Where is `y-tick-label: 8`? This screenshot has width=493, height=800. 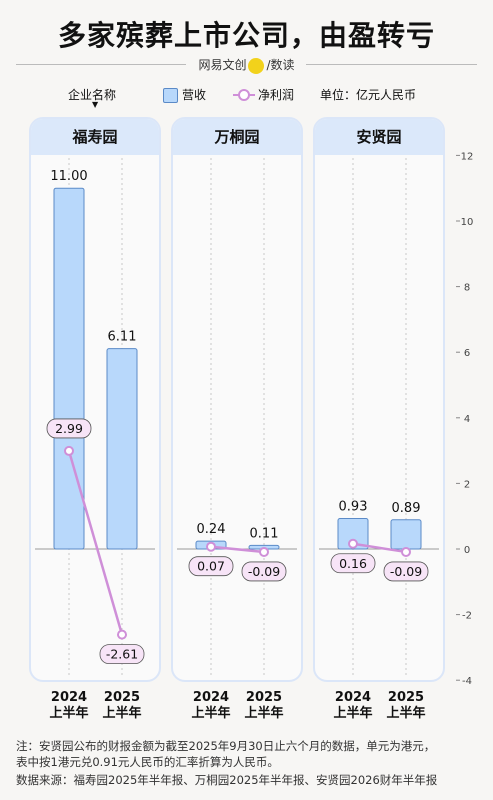 y-tick-label: 8 is located at coordinates (467, 288).